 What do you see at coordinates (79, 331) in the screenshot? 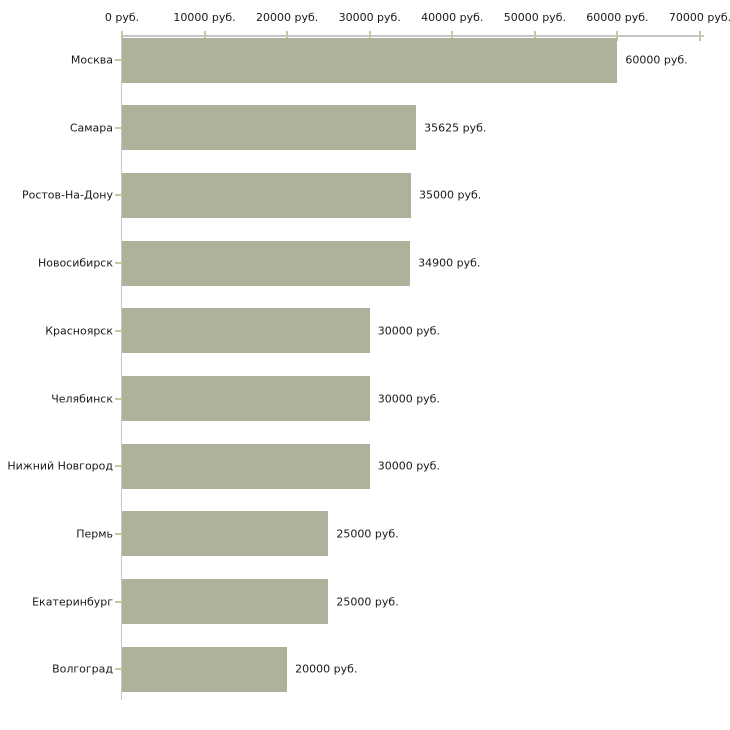
I see `category-label: Красноярск` at bounding box center [79, 331].